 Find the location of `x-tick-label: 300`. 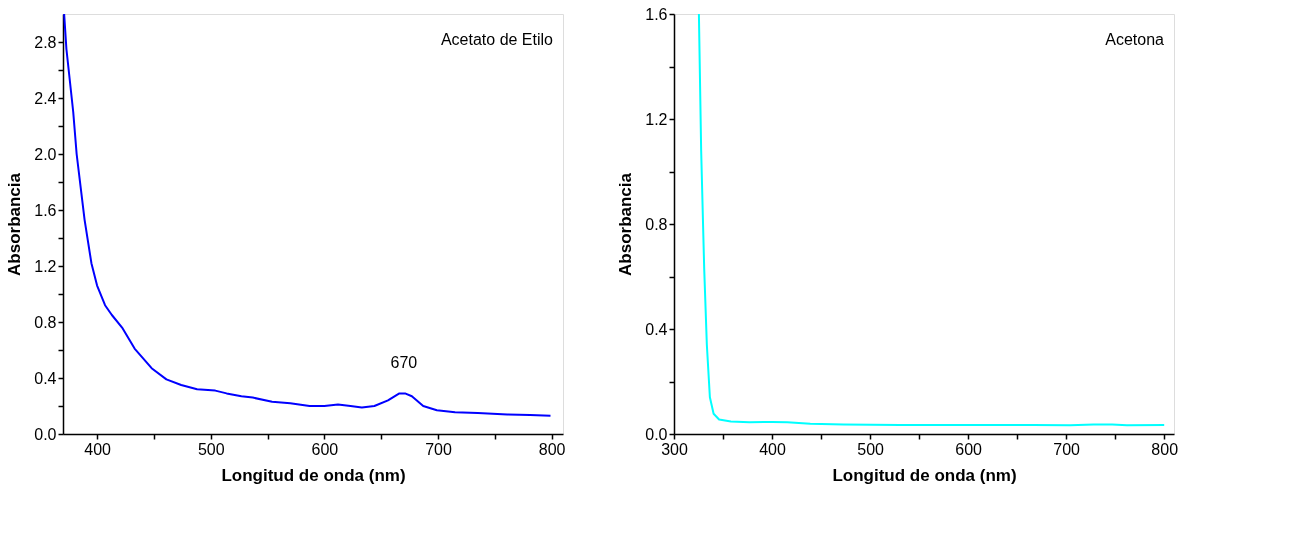

x-tick-label: 300 is located at coordinates (674, 449).